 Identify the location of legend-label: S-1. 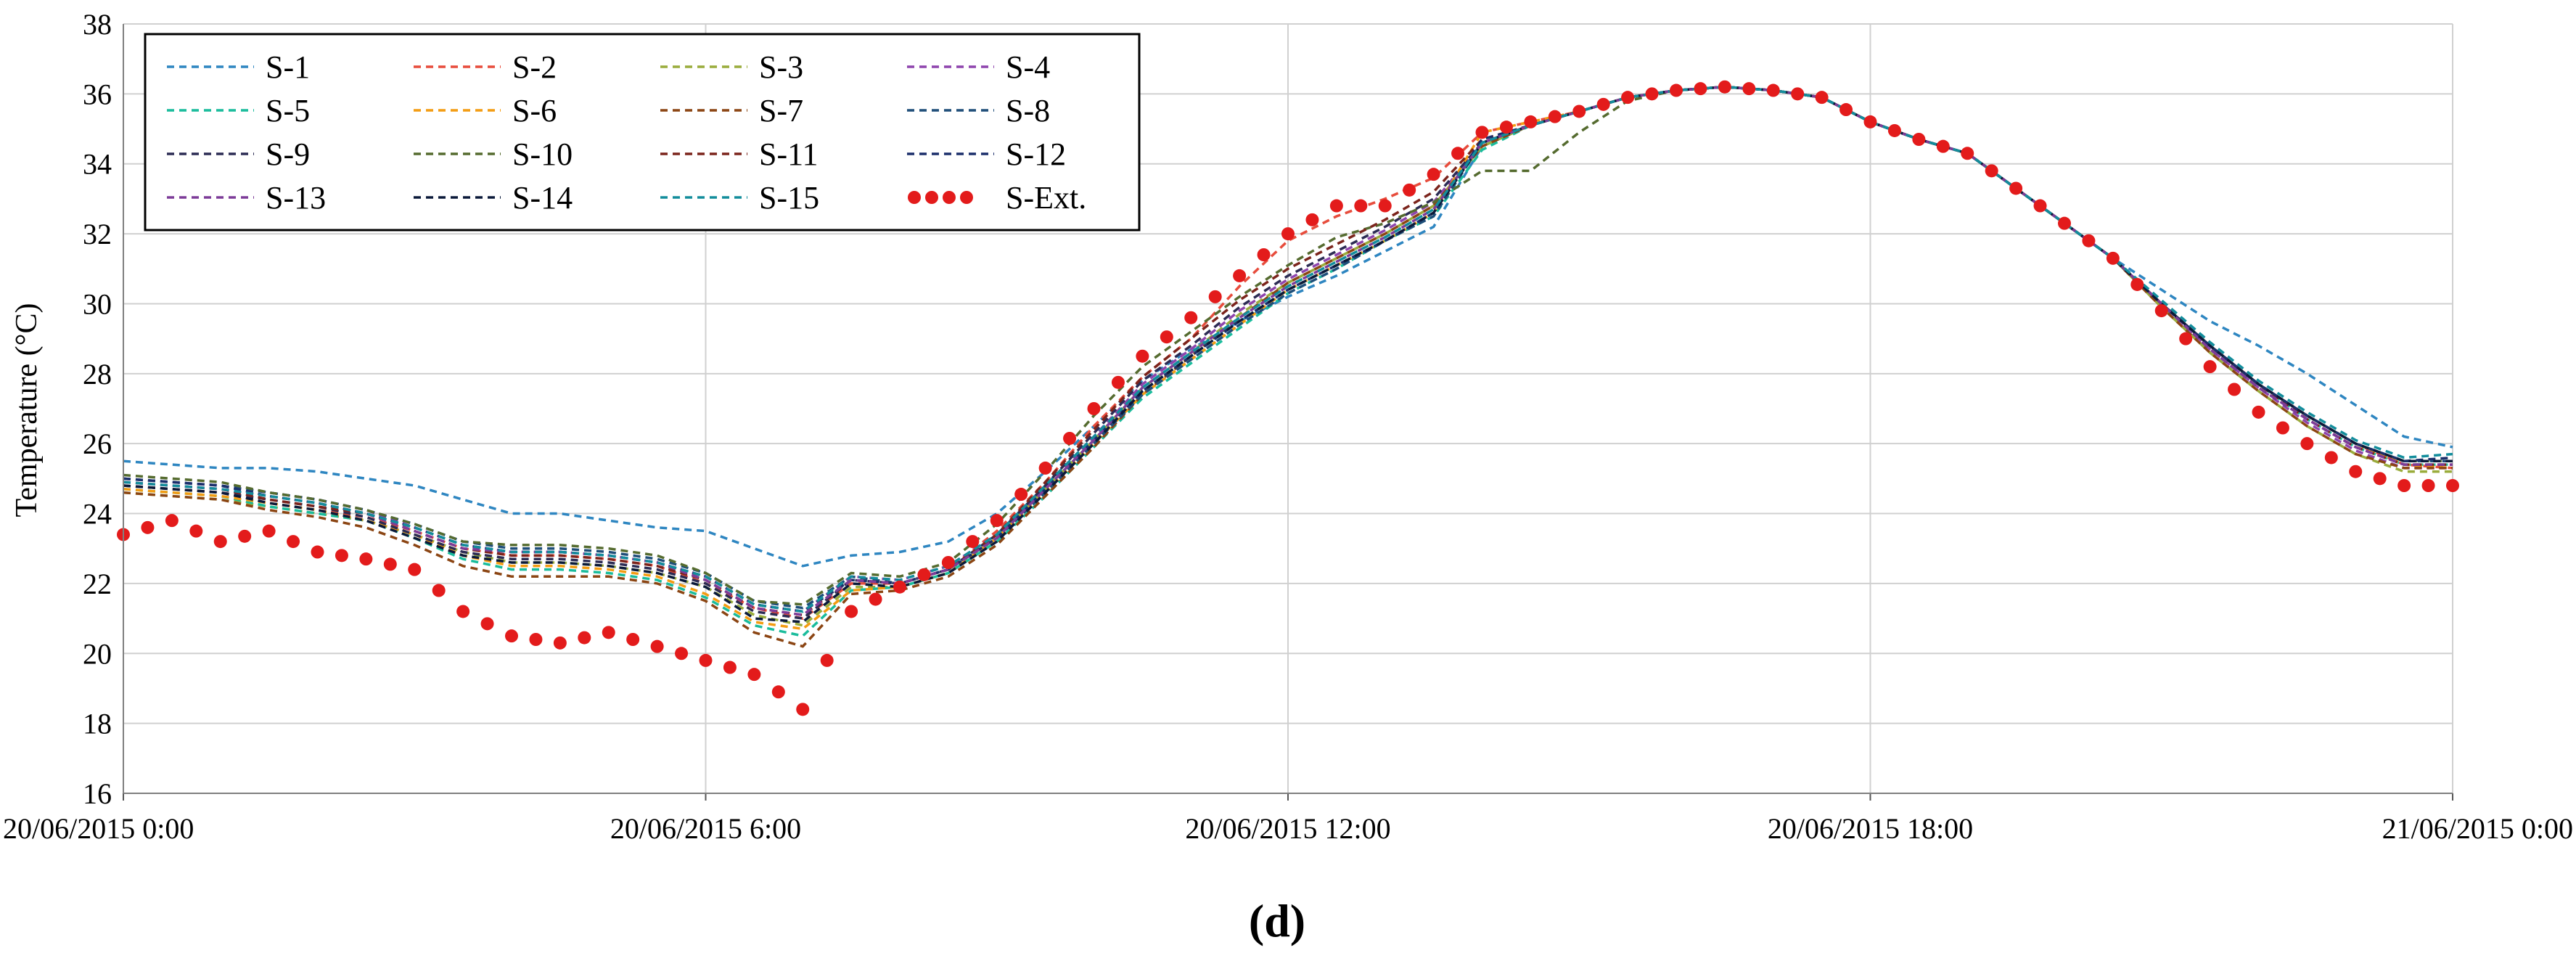
(288, 67).